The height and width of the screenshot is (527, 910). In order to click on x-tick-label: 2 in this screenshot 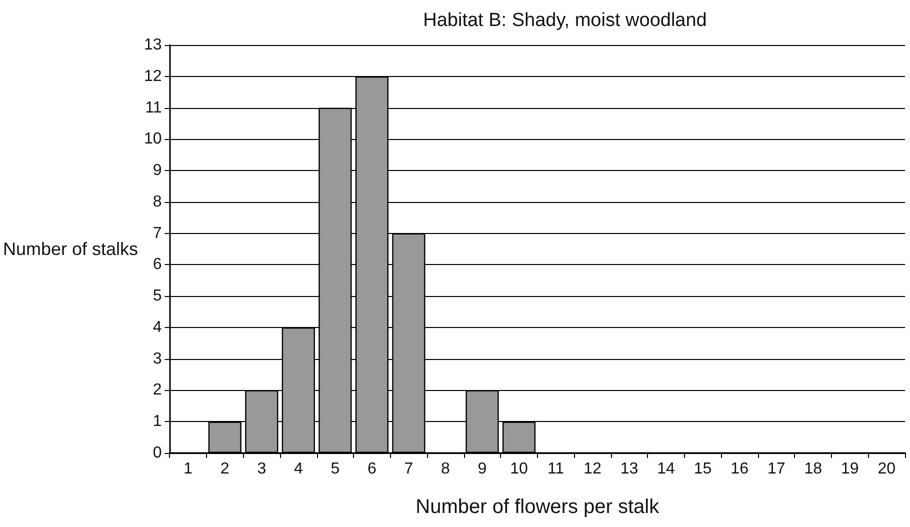, I will do `click(225, 469)`.